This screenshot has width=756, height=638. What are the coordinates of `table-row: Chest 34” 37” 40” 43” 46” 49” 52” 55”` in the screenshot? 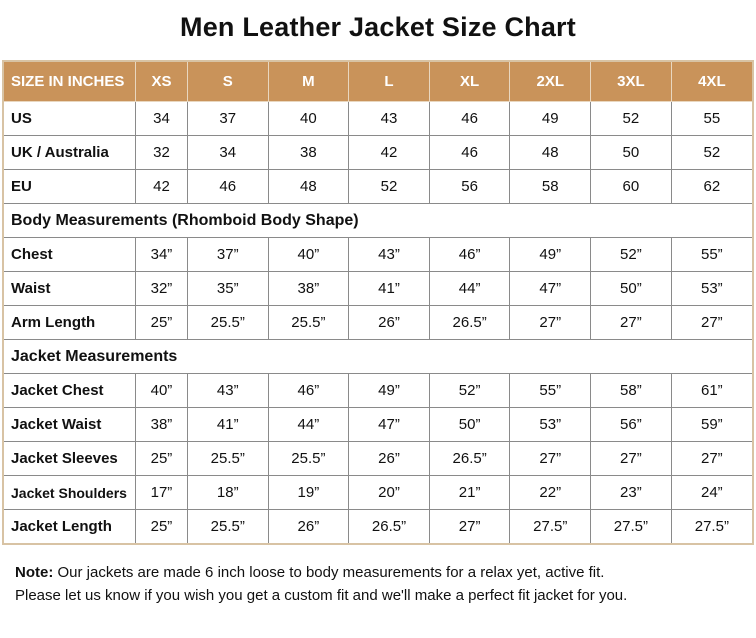 It's located at (378, 254).